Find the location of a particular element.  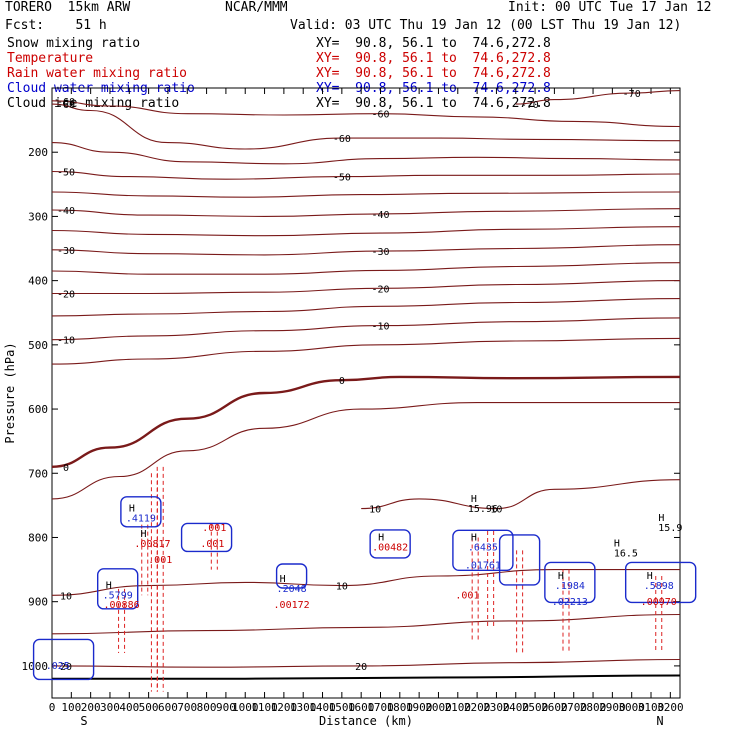

maximum-value: .4119 is located at coordinates (141, 518).